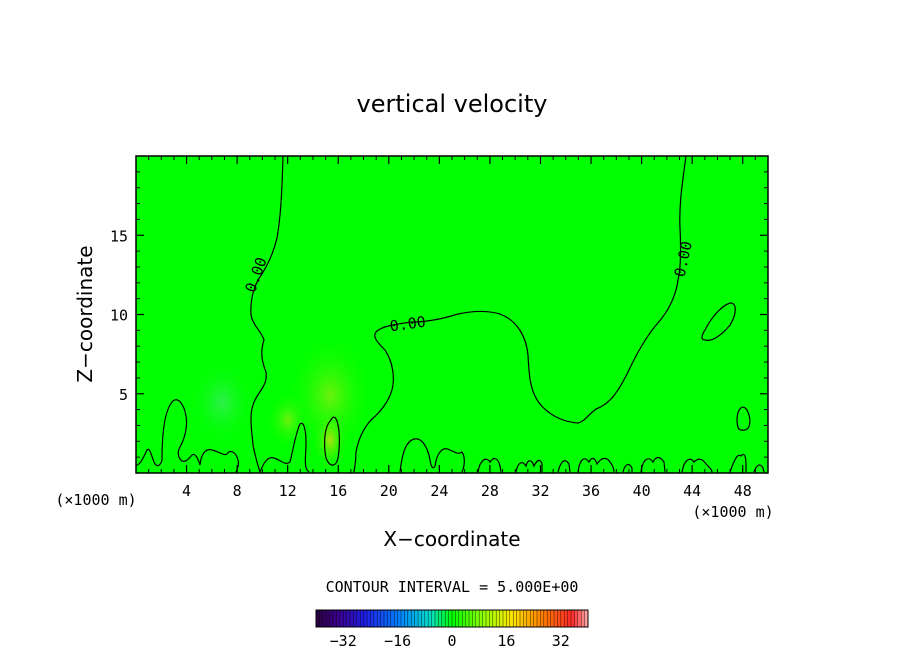  I want to click on colorbar-tick-label: 32, so click(561, 641).